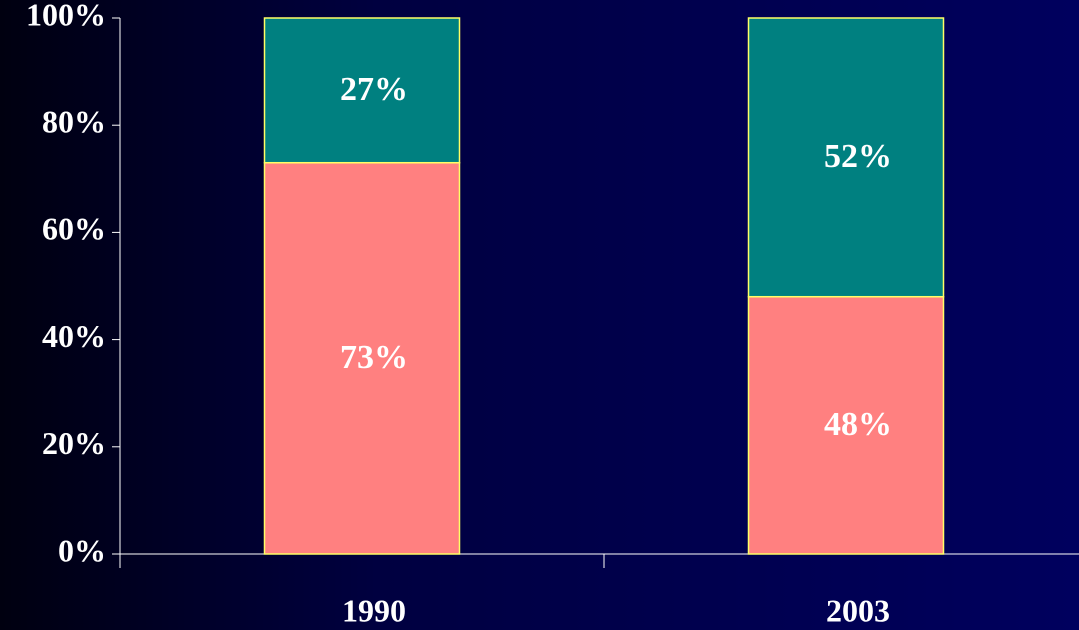  I want to click on value-label: 48%, so click(858, 424).